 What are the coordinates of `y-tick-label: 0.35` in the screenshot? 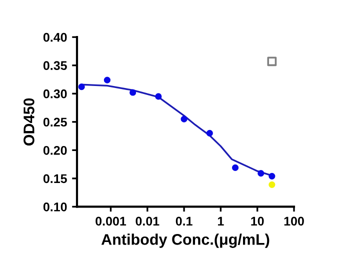 It's located at (55, 65).